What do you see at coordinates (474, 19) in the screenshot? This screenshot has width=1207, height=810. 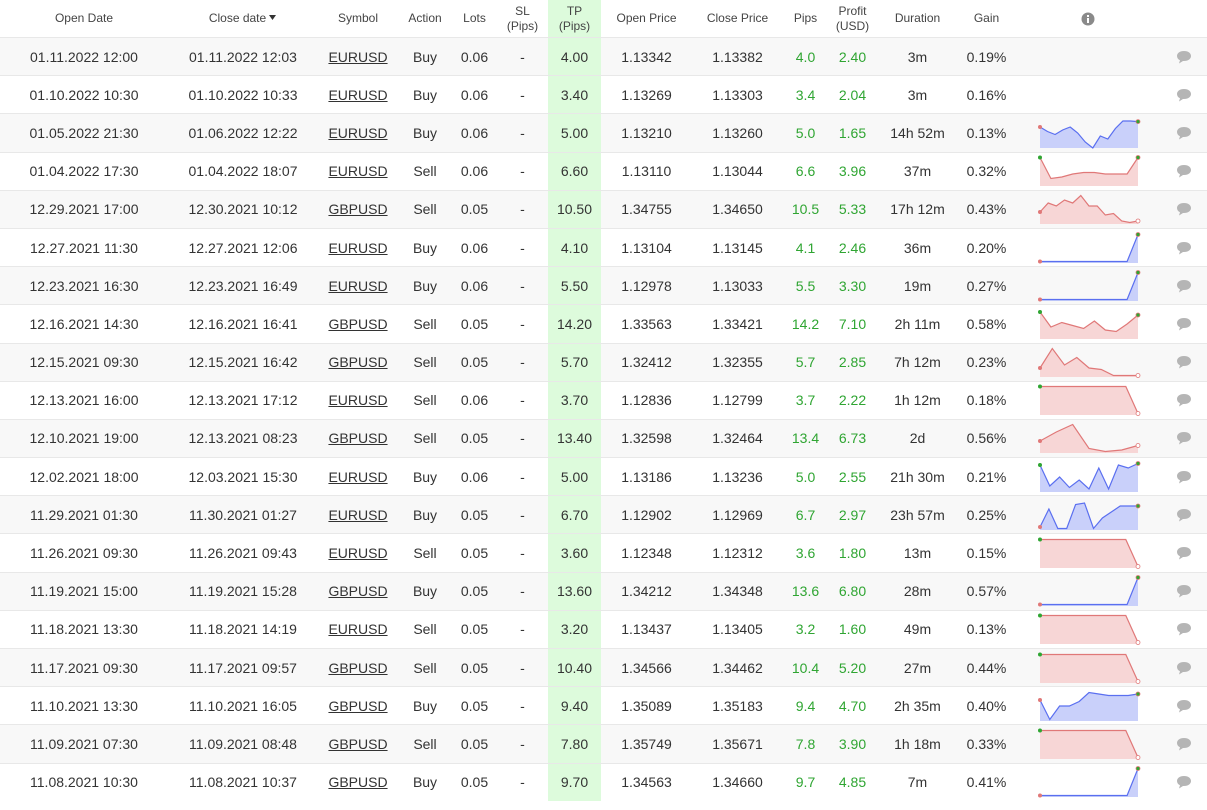 I see `column-header: Lots` at bounding box center [474, 19].